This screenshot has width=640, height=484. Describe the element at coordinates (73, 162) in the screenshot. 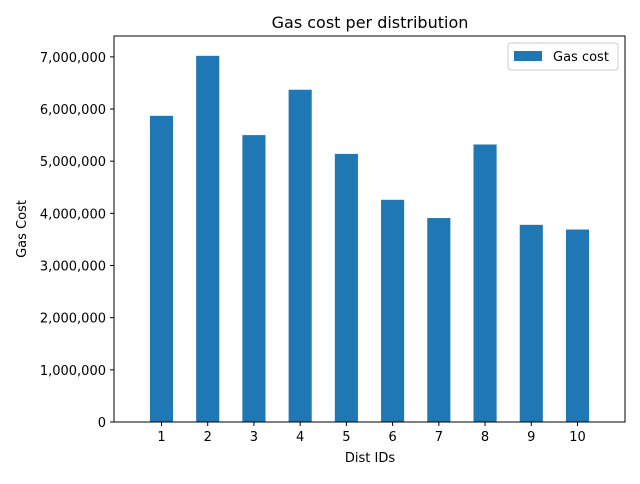

I see `y-tick-label: 5,000,000` at that location.